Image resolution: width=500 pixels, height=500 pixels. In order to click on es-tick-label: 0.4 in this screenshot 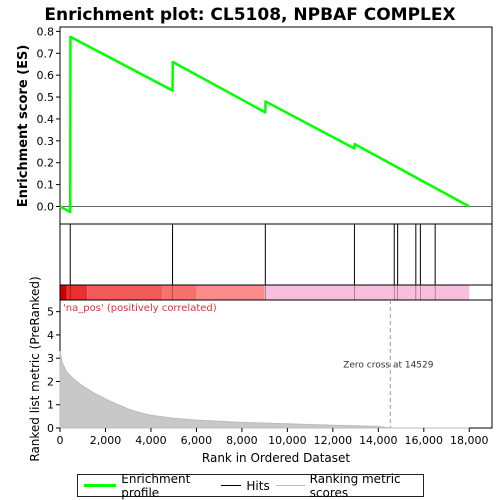, I will do `click(46, 119)`.